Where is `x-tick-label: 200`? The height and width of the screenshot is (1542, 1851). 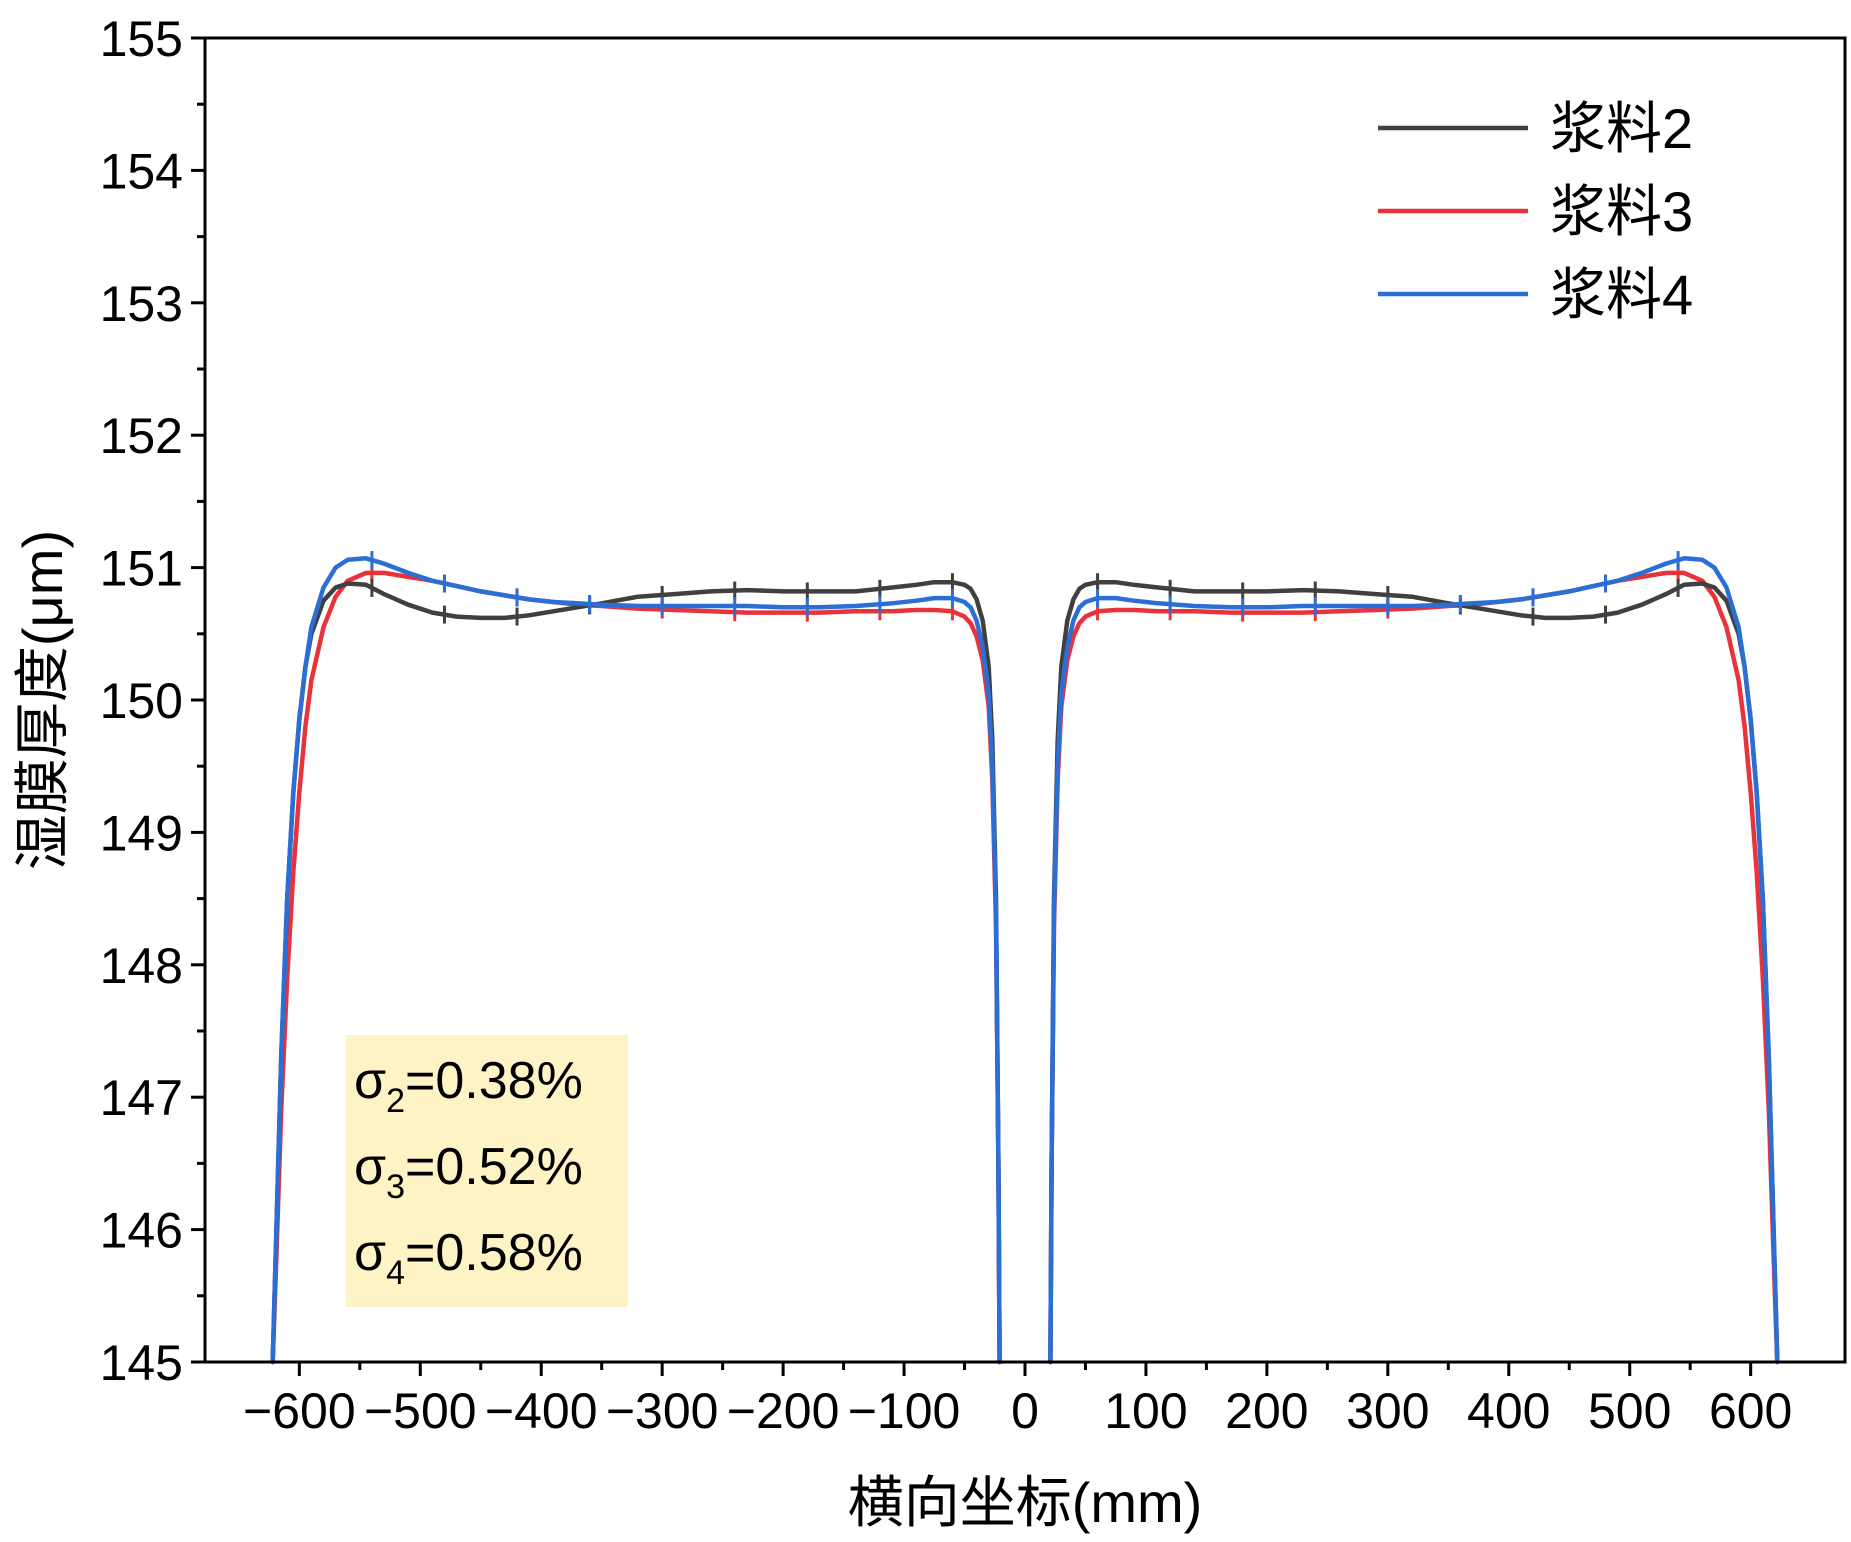
x-tick-label: 200 is located at coordinates (1266, 1411).